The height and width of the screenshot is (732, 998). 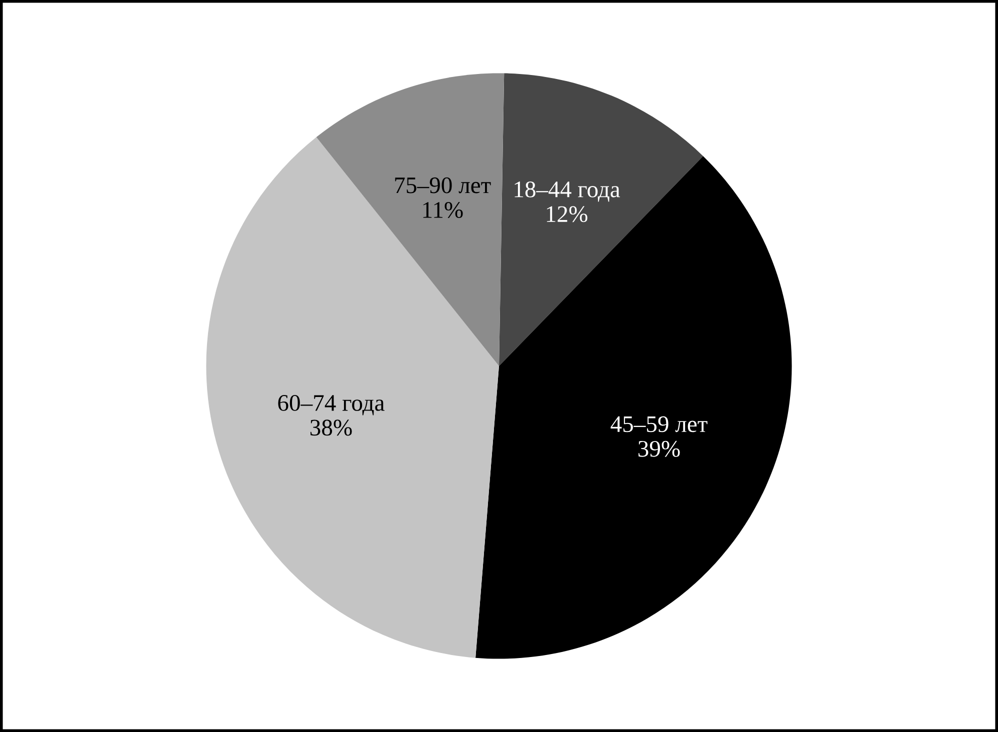 I want to click on data-label: 38%, so click(x=331, y=428).